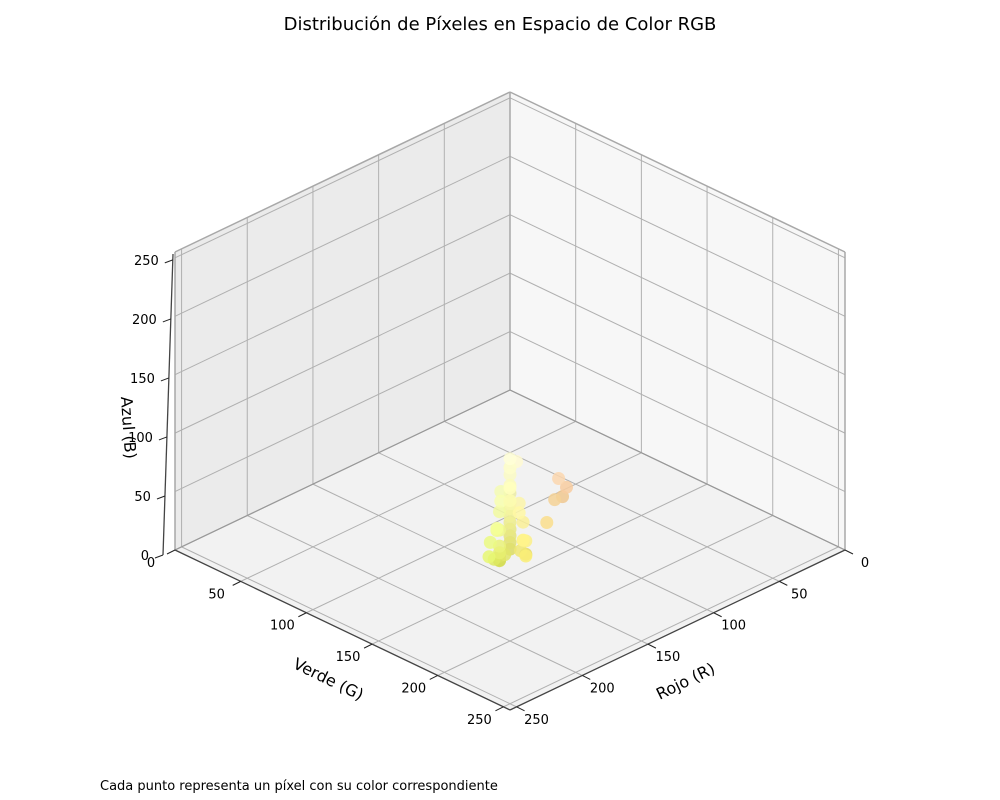 The height and width of the screenshot is (800, 1000). Describe the element at coordinates (413, 688) in the screenshot. I see `y-tick-label: 200` at that location.